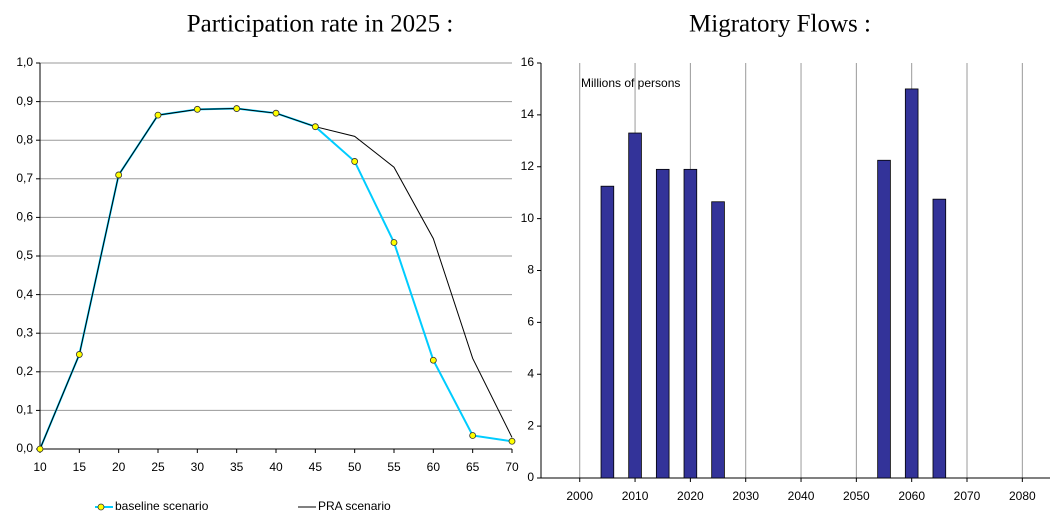 Image resolution: width=1055 pixels, height=517 pixels. What do you see at coordinates (198, 467) in the screenshot?
I see `x-tick-label: 30` at bounding box center [198, 467].